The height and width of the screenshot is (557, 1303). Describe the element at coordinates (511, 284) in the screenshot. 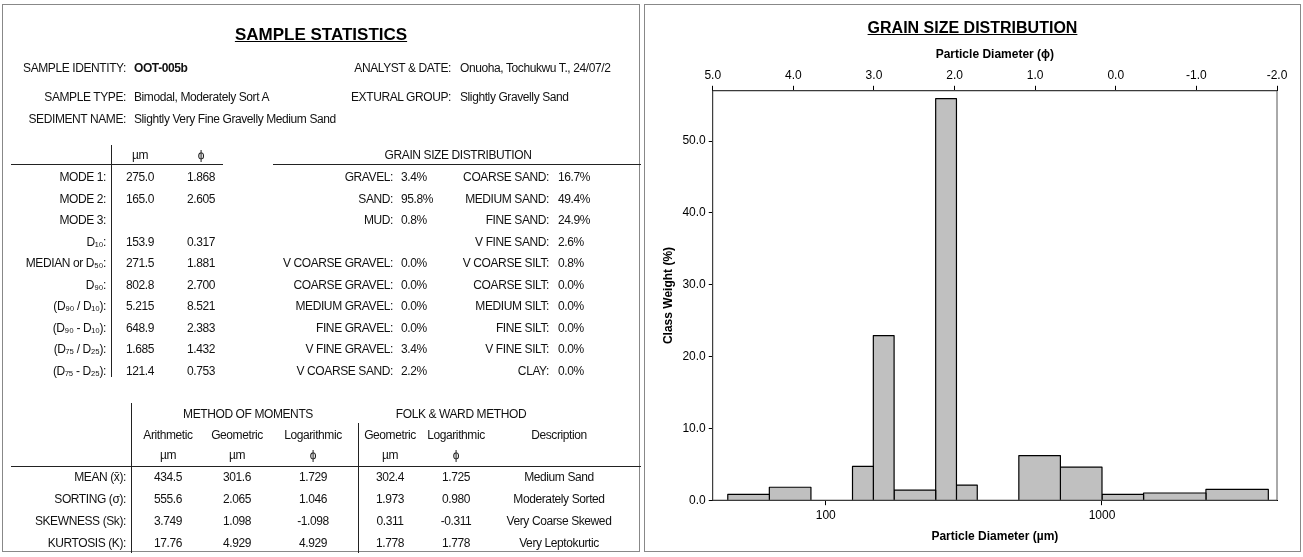

I see `text: COARSE SILT:` at that location.